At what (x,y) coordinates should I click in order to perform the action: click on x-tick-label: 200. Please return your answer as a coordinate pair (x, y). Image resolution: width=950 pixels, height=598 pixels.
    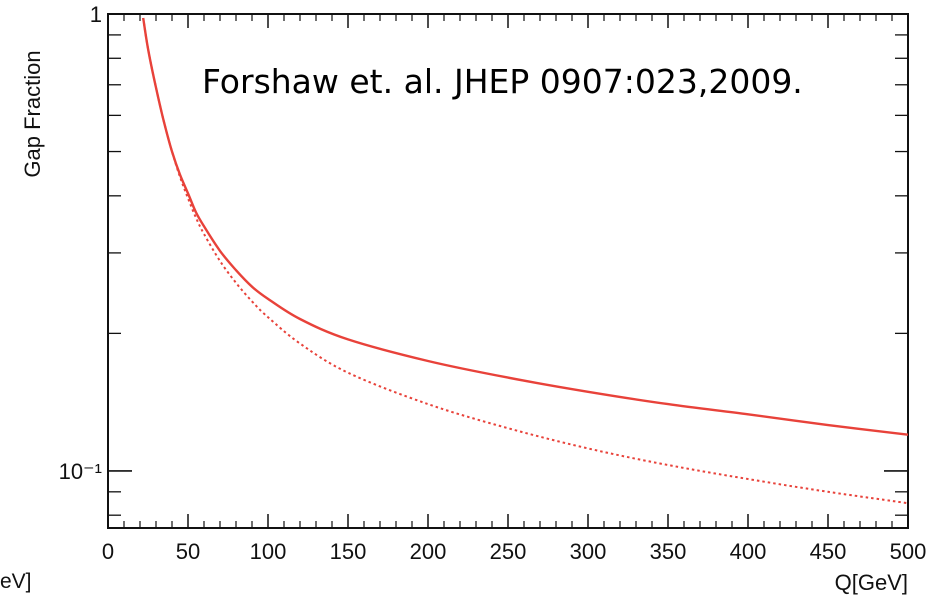
    Looking at the image, I should click on (428, 551).